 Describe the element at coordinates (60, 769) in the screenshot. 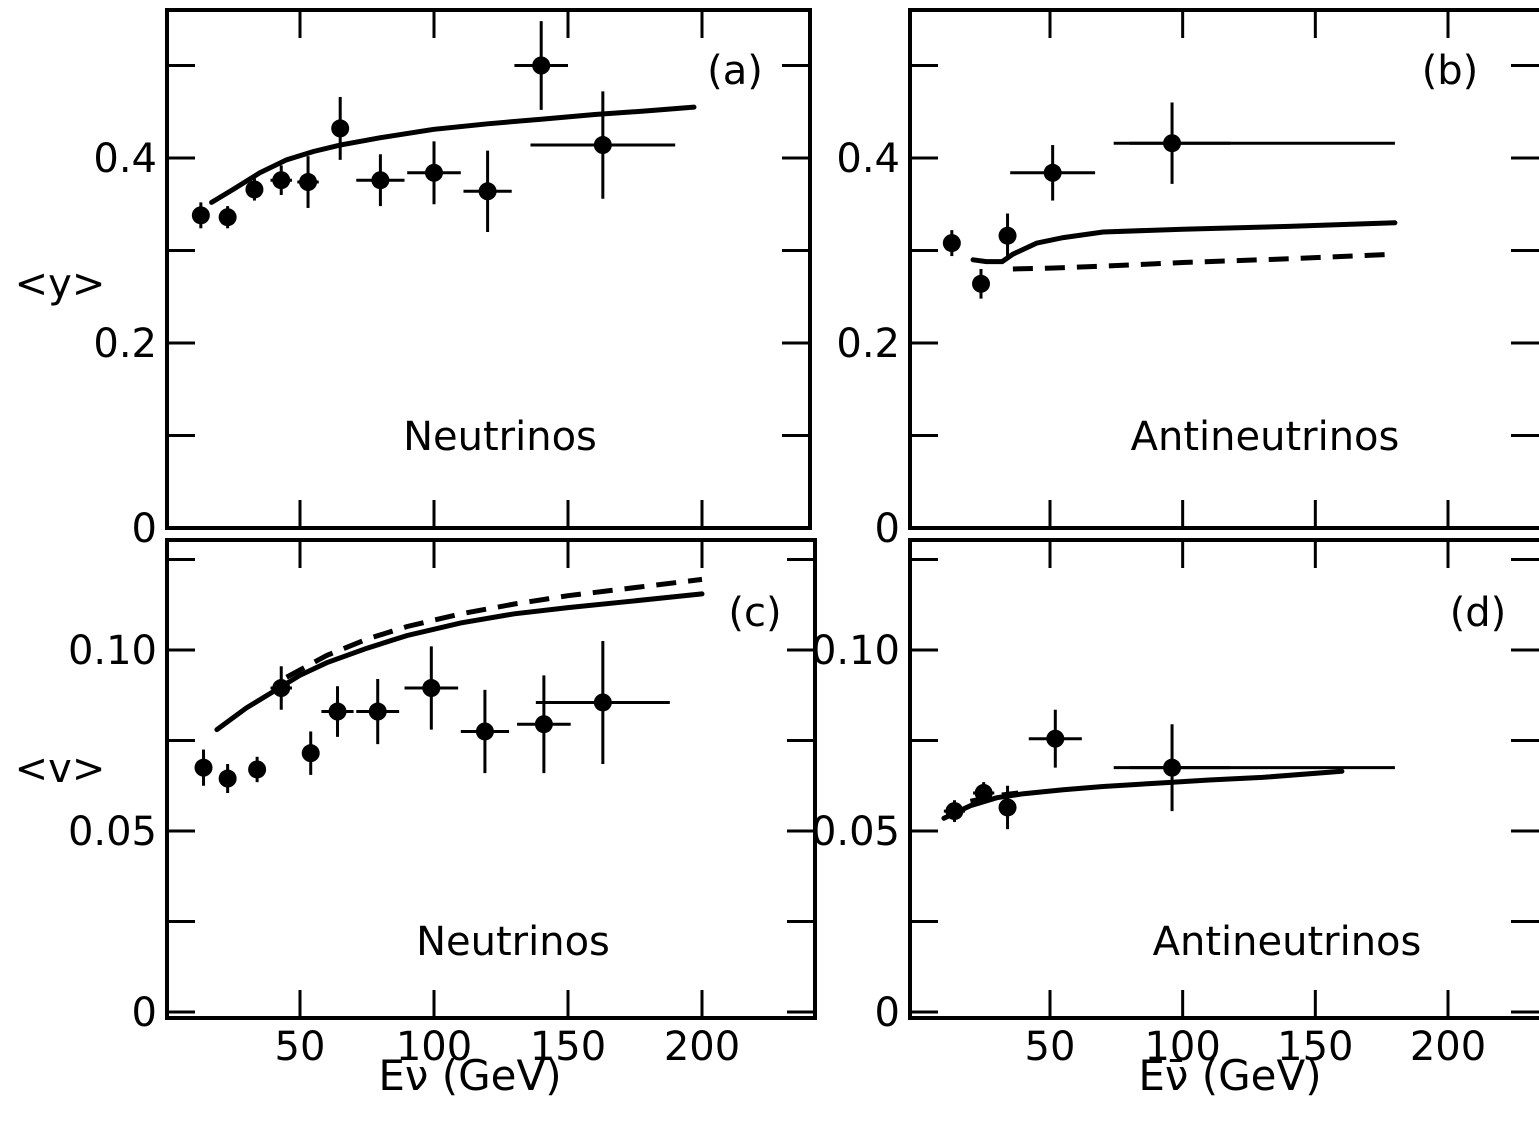

I see `y-axis-label: <v>` at that location.